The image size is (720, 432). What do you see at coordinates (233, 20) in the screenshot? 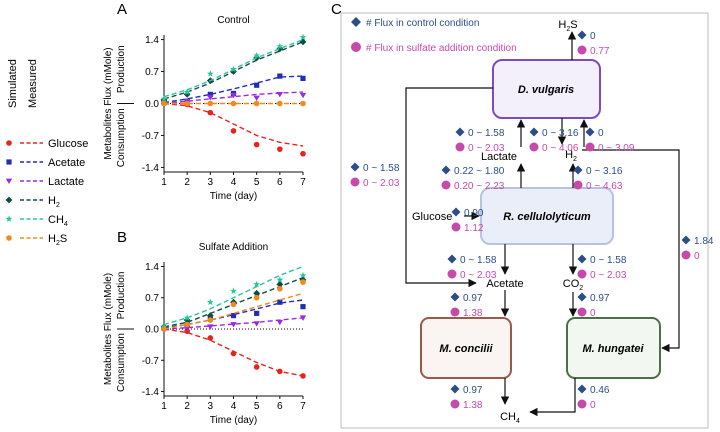
I see `chart-title: Control` at bounding box center [233, 20].